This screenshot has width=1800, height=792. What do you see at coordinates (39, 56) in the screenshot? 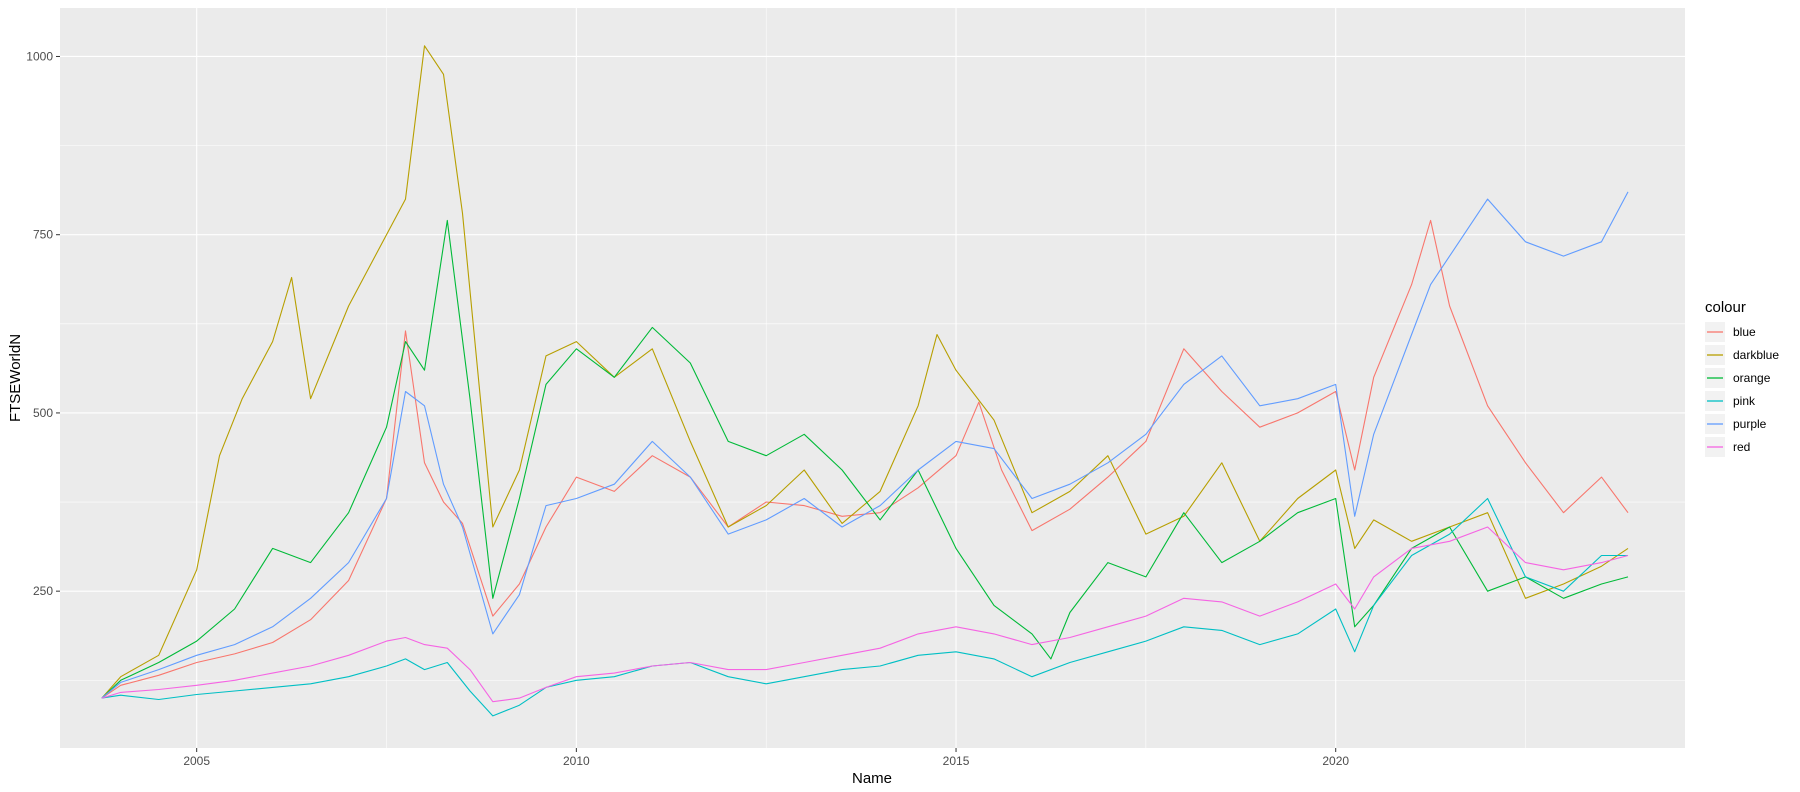
I see `y-tick-label: 1000` at bounding box center [39, 56].